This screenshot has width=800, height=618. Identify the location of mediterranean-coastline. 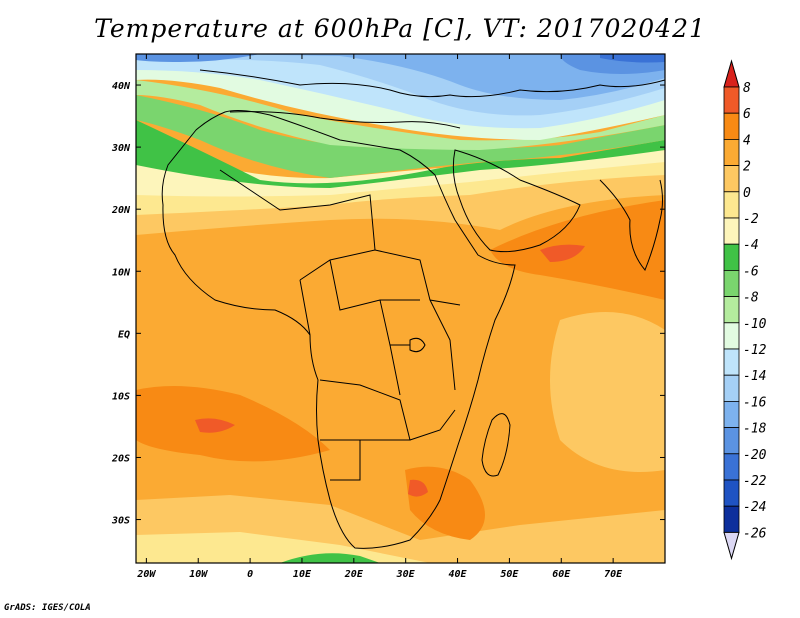
(345, 120).